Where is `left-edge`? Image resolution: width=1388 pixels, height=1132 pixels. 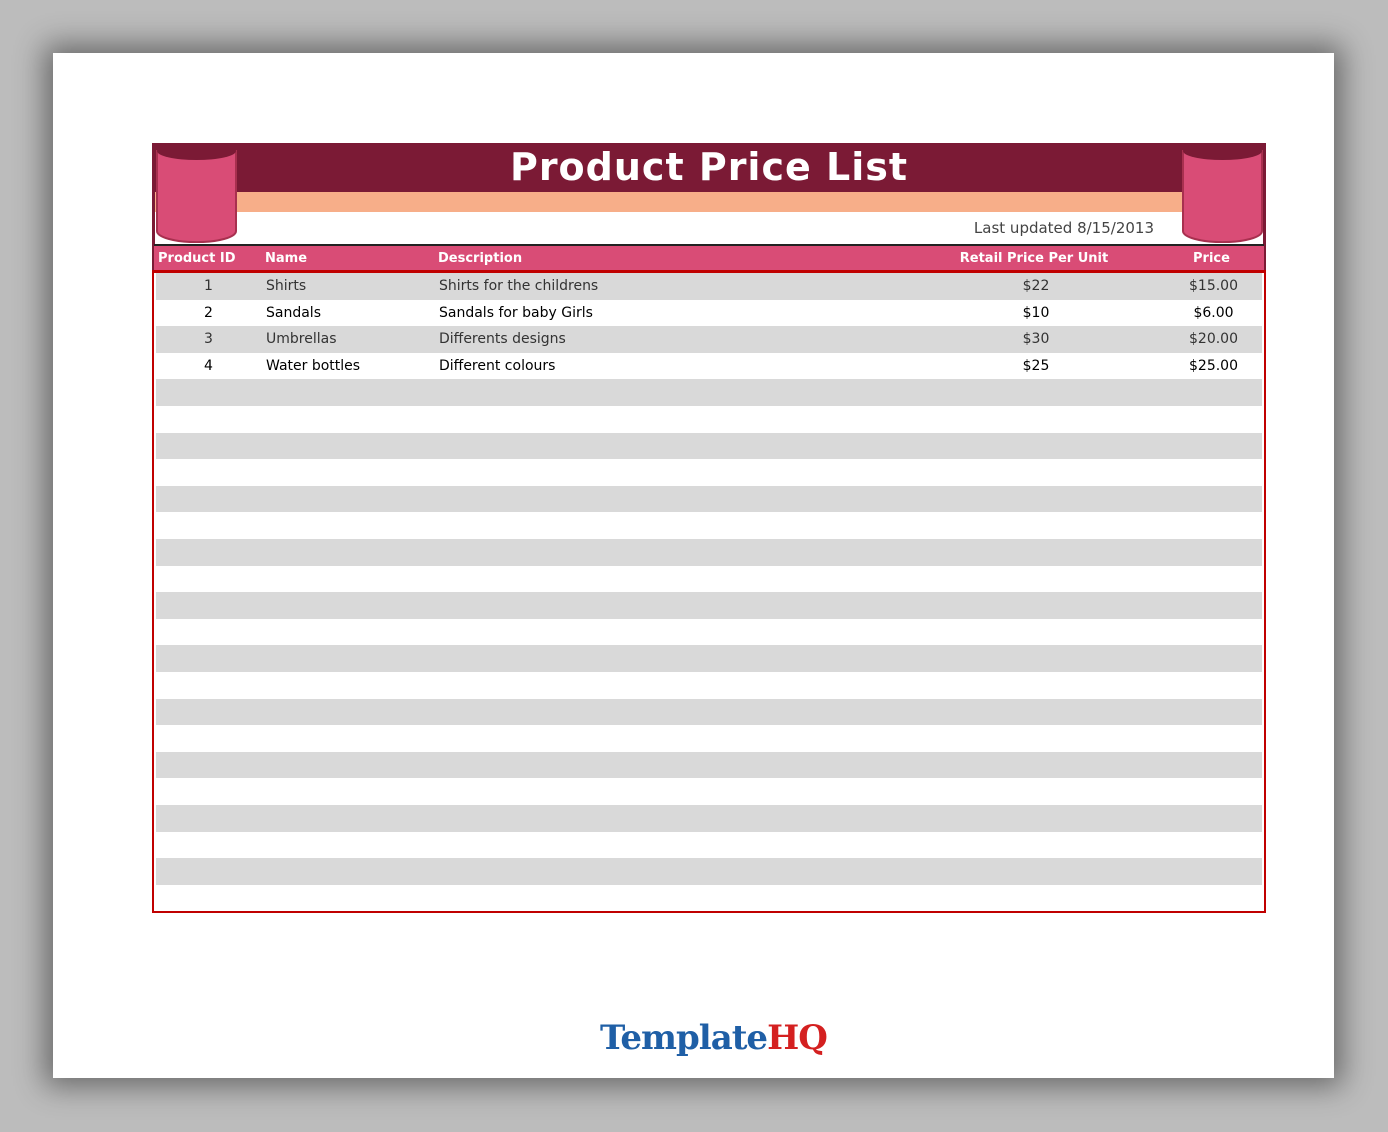
left-edge is located at coordinates (153, 208).